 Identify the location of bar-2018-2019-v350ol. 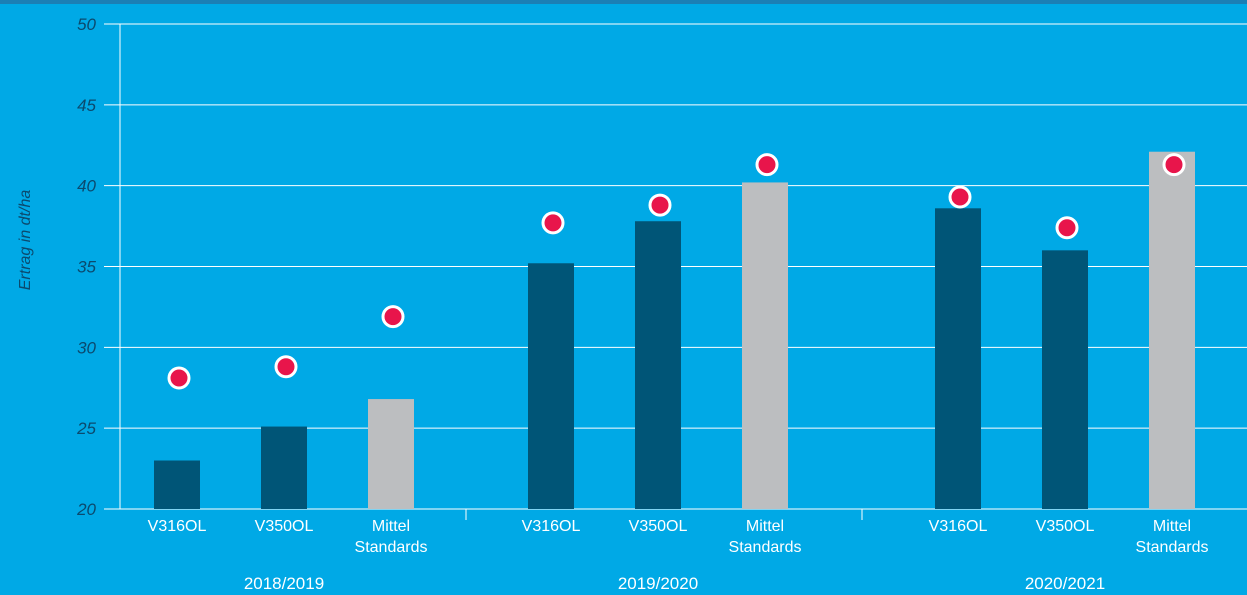
(284, 467).